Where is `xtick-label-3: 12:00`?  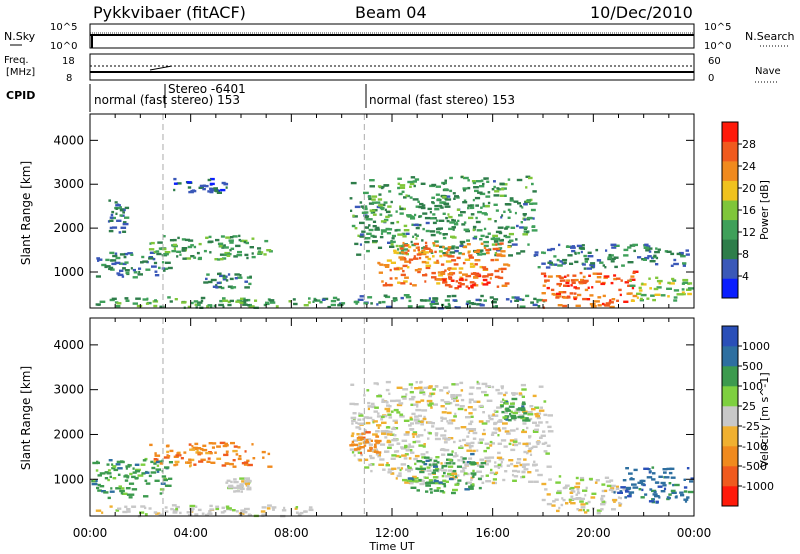
xtick-label-3: 12:00 is located at coordinates (392, 533).